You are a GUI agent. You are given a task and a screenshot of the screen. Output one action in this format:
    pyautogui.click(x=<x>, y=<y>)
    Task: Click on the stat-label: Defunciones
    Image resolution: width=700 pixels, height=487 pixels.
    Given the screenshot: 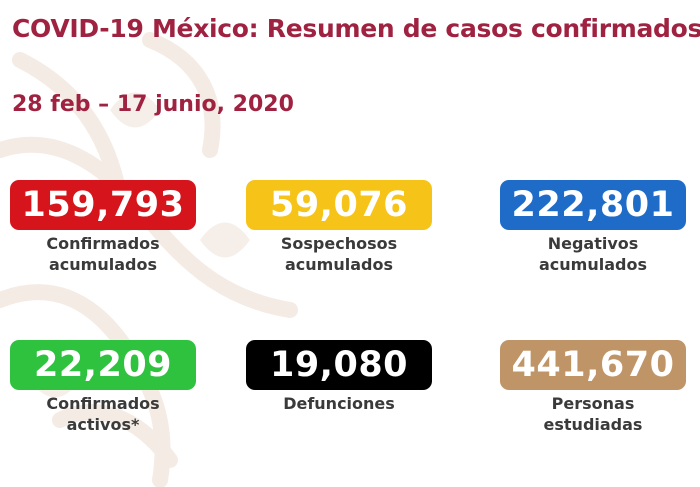 What is the action you would take?
    pyautogui.click(x=339, y=403)
    